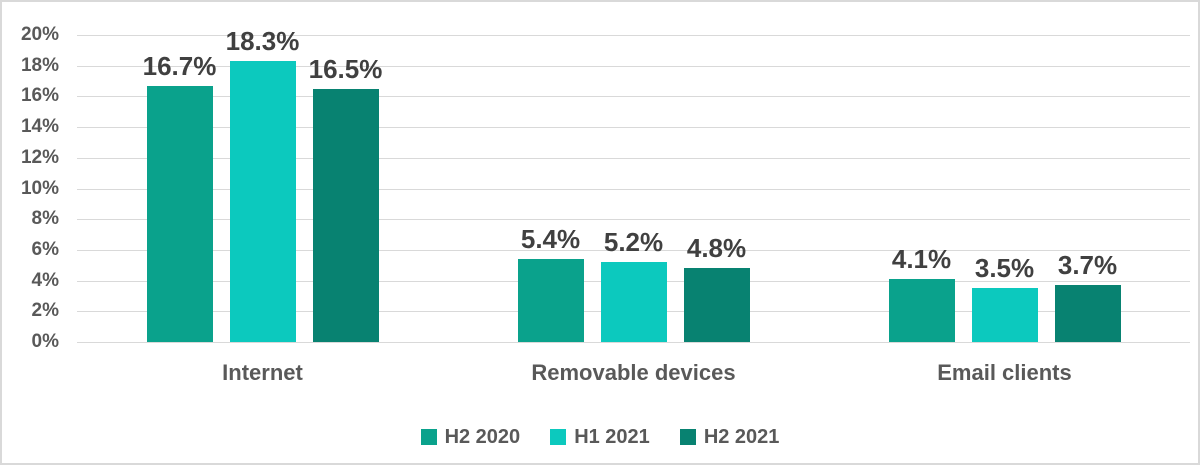 The height and width of the screenshot is (465, 1200). I want to click on y-axis-tick-label: 4%, so click(45, 280).